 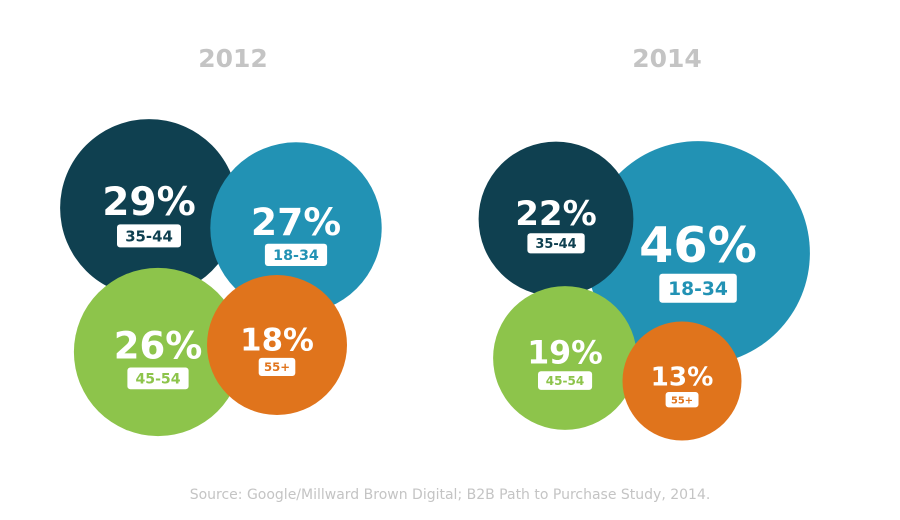 I want to click on bubble-55-plus: 18%55+, so click(x=277, y=345).